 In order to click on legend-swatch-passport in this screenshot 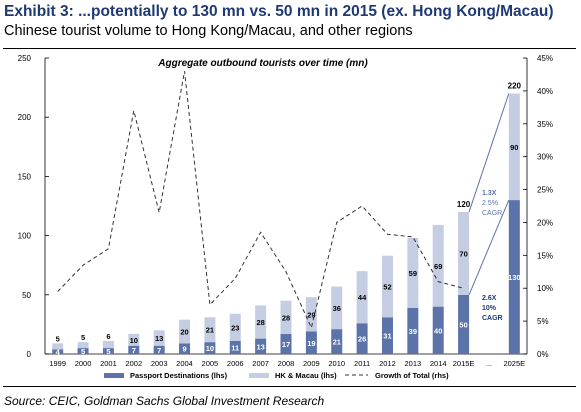, I will do `click(114, 375)`.